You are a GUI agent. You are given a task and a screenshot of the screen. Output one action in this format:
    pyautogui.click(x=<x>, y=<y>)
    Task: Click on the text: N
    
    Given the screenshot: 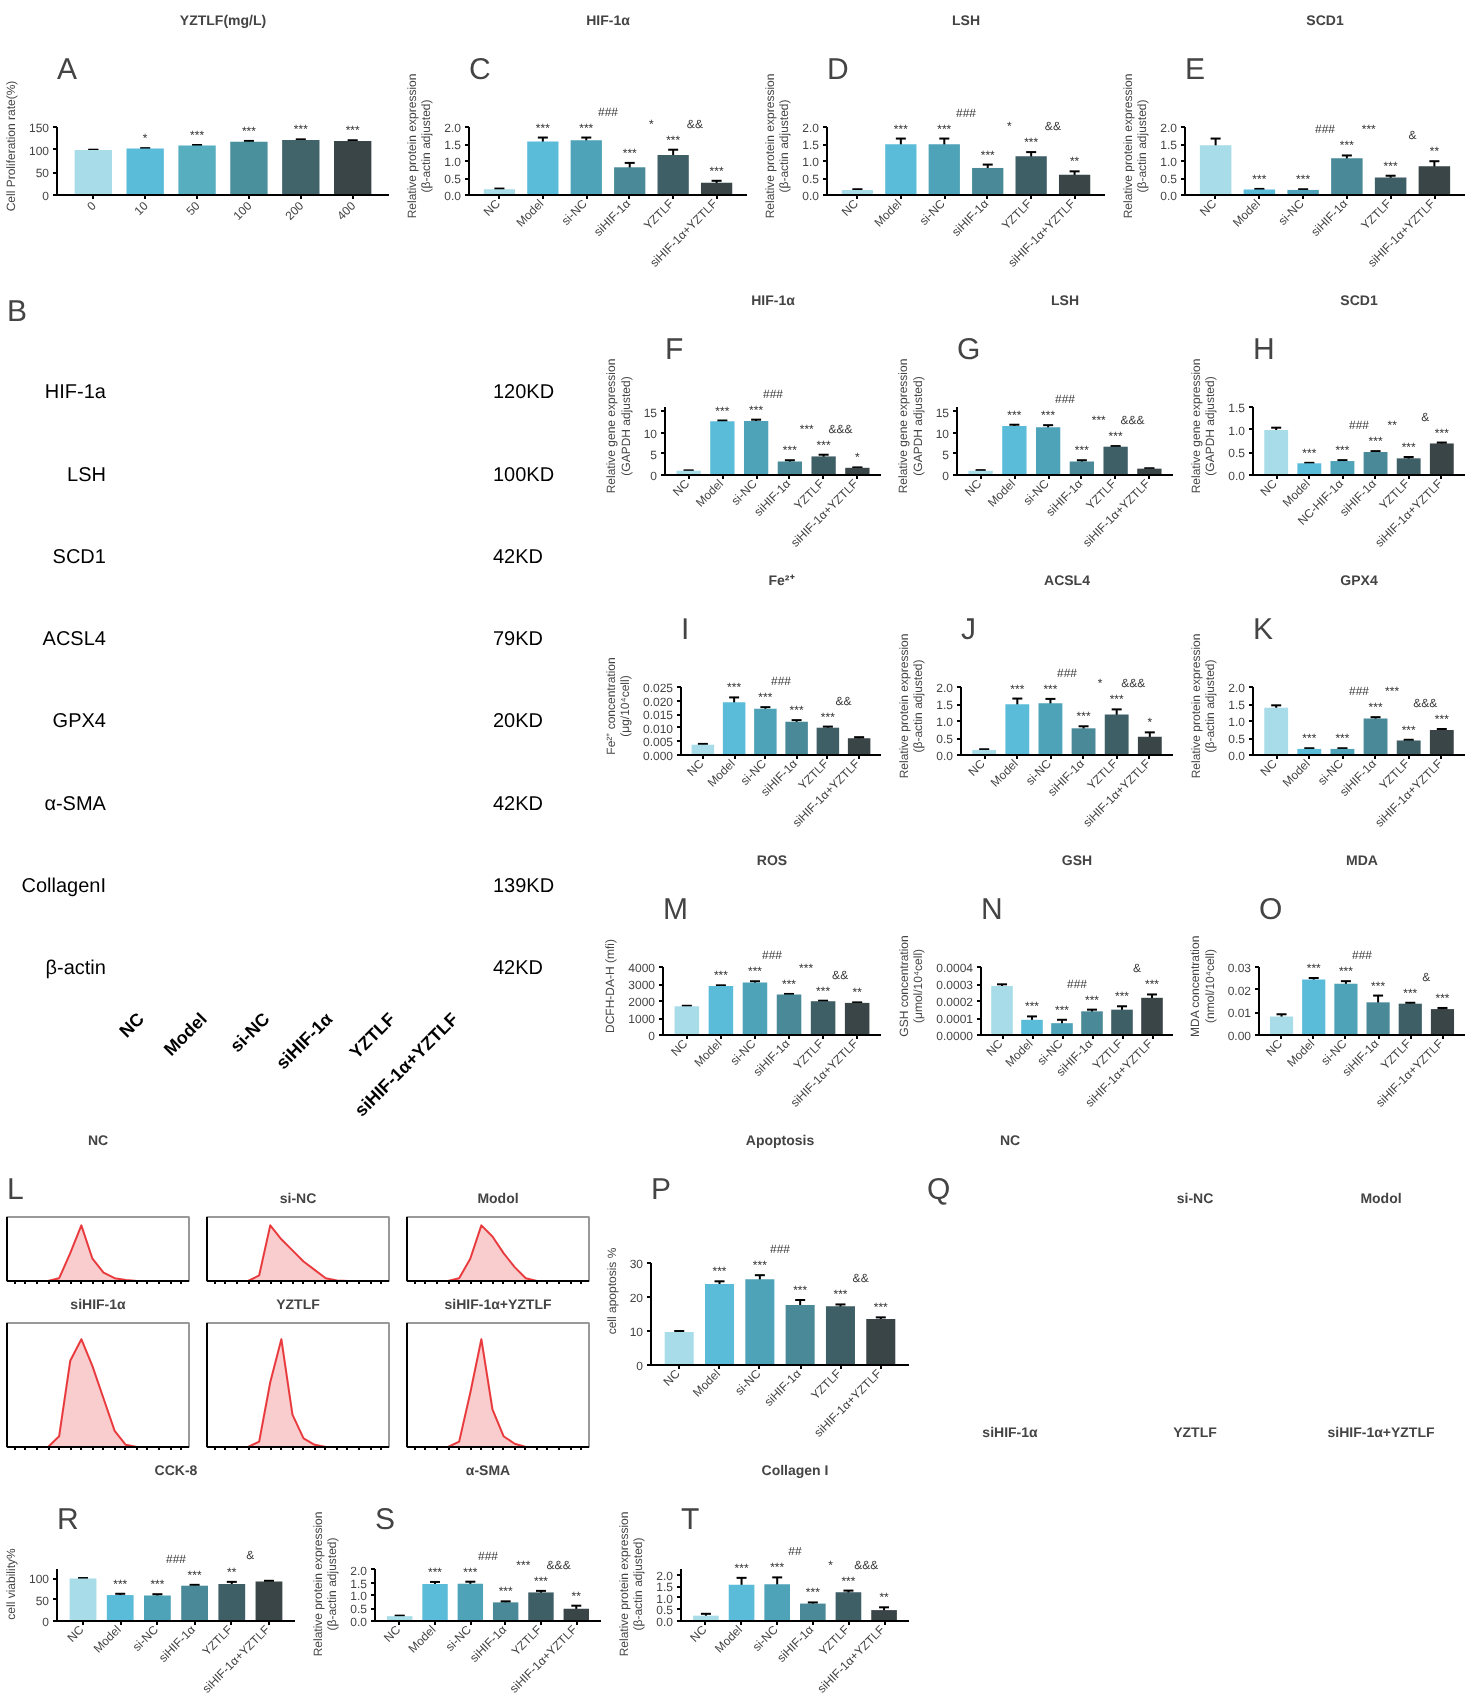 What is the action you would take?
    pyautogui.click(x=992, y=910)
    